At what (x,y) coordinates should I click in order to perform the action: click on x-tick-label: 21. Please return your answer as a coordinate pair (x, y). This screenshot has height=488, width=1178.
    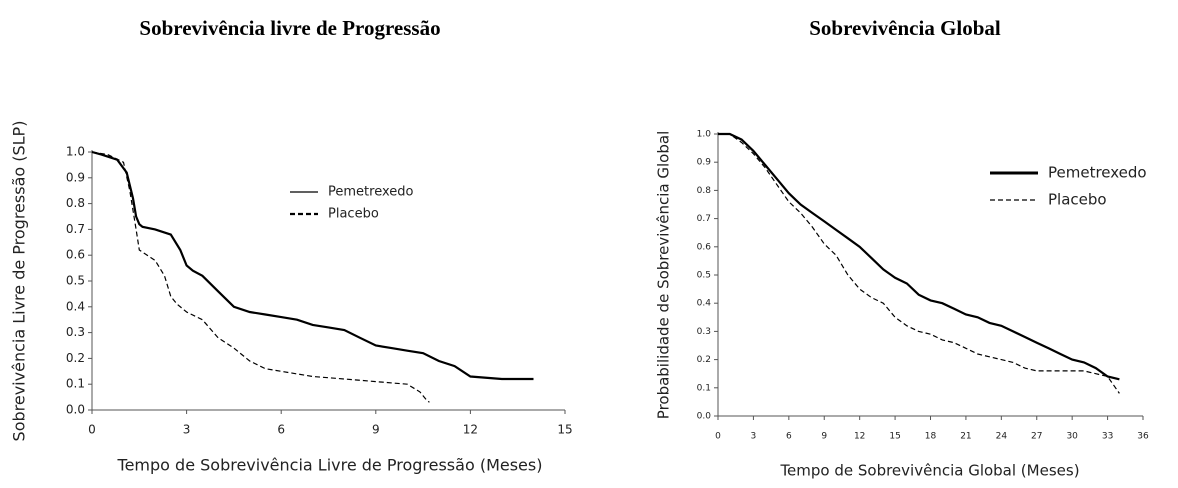
    Looking at the image, I should click on (965, 437).